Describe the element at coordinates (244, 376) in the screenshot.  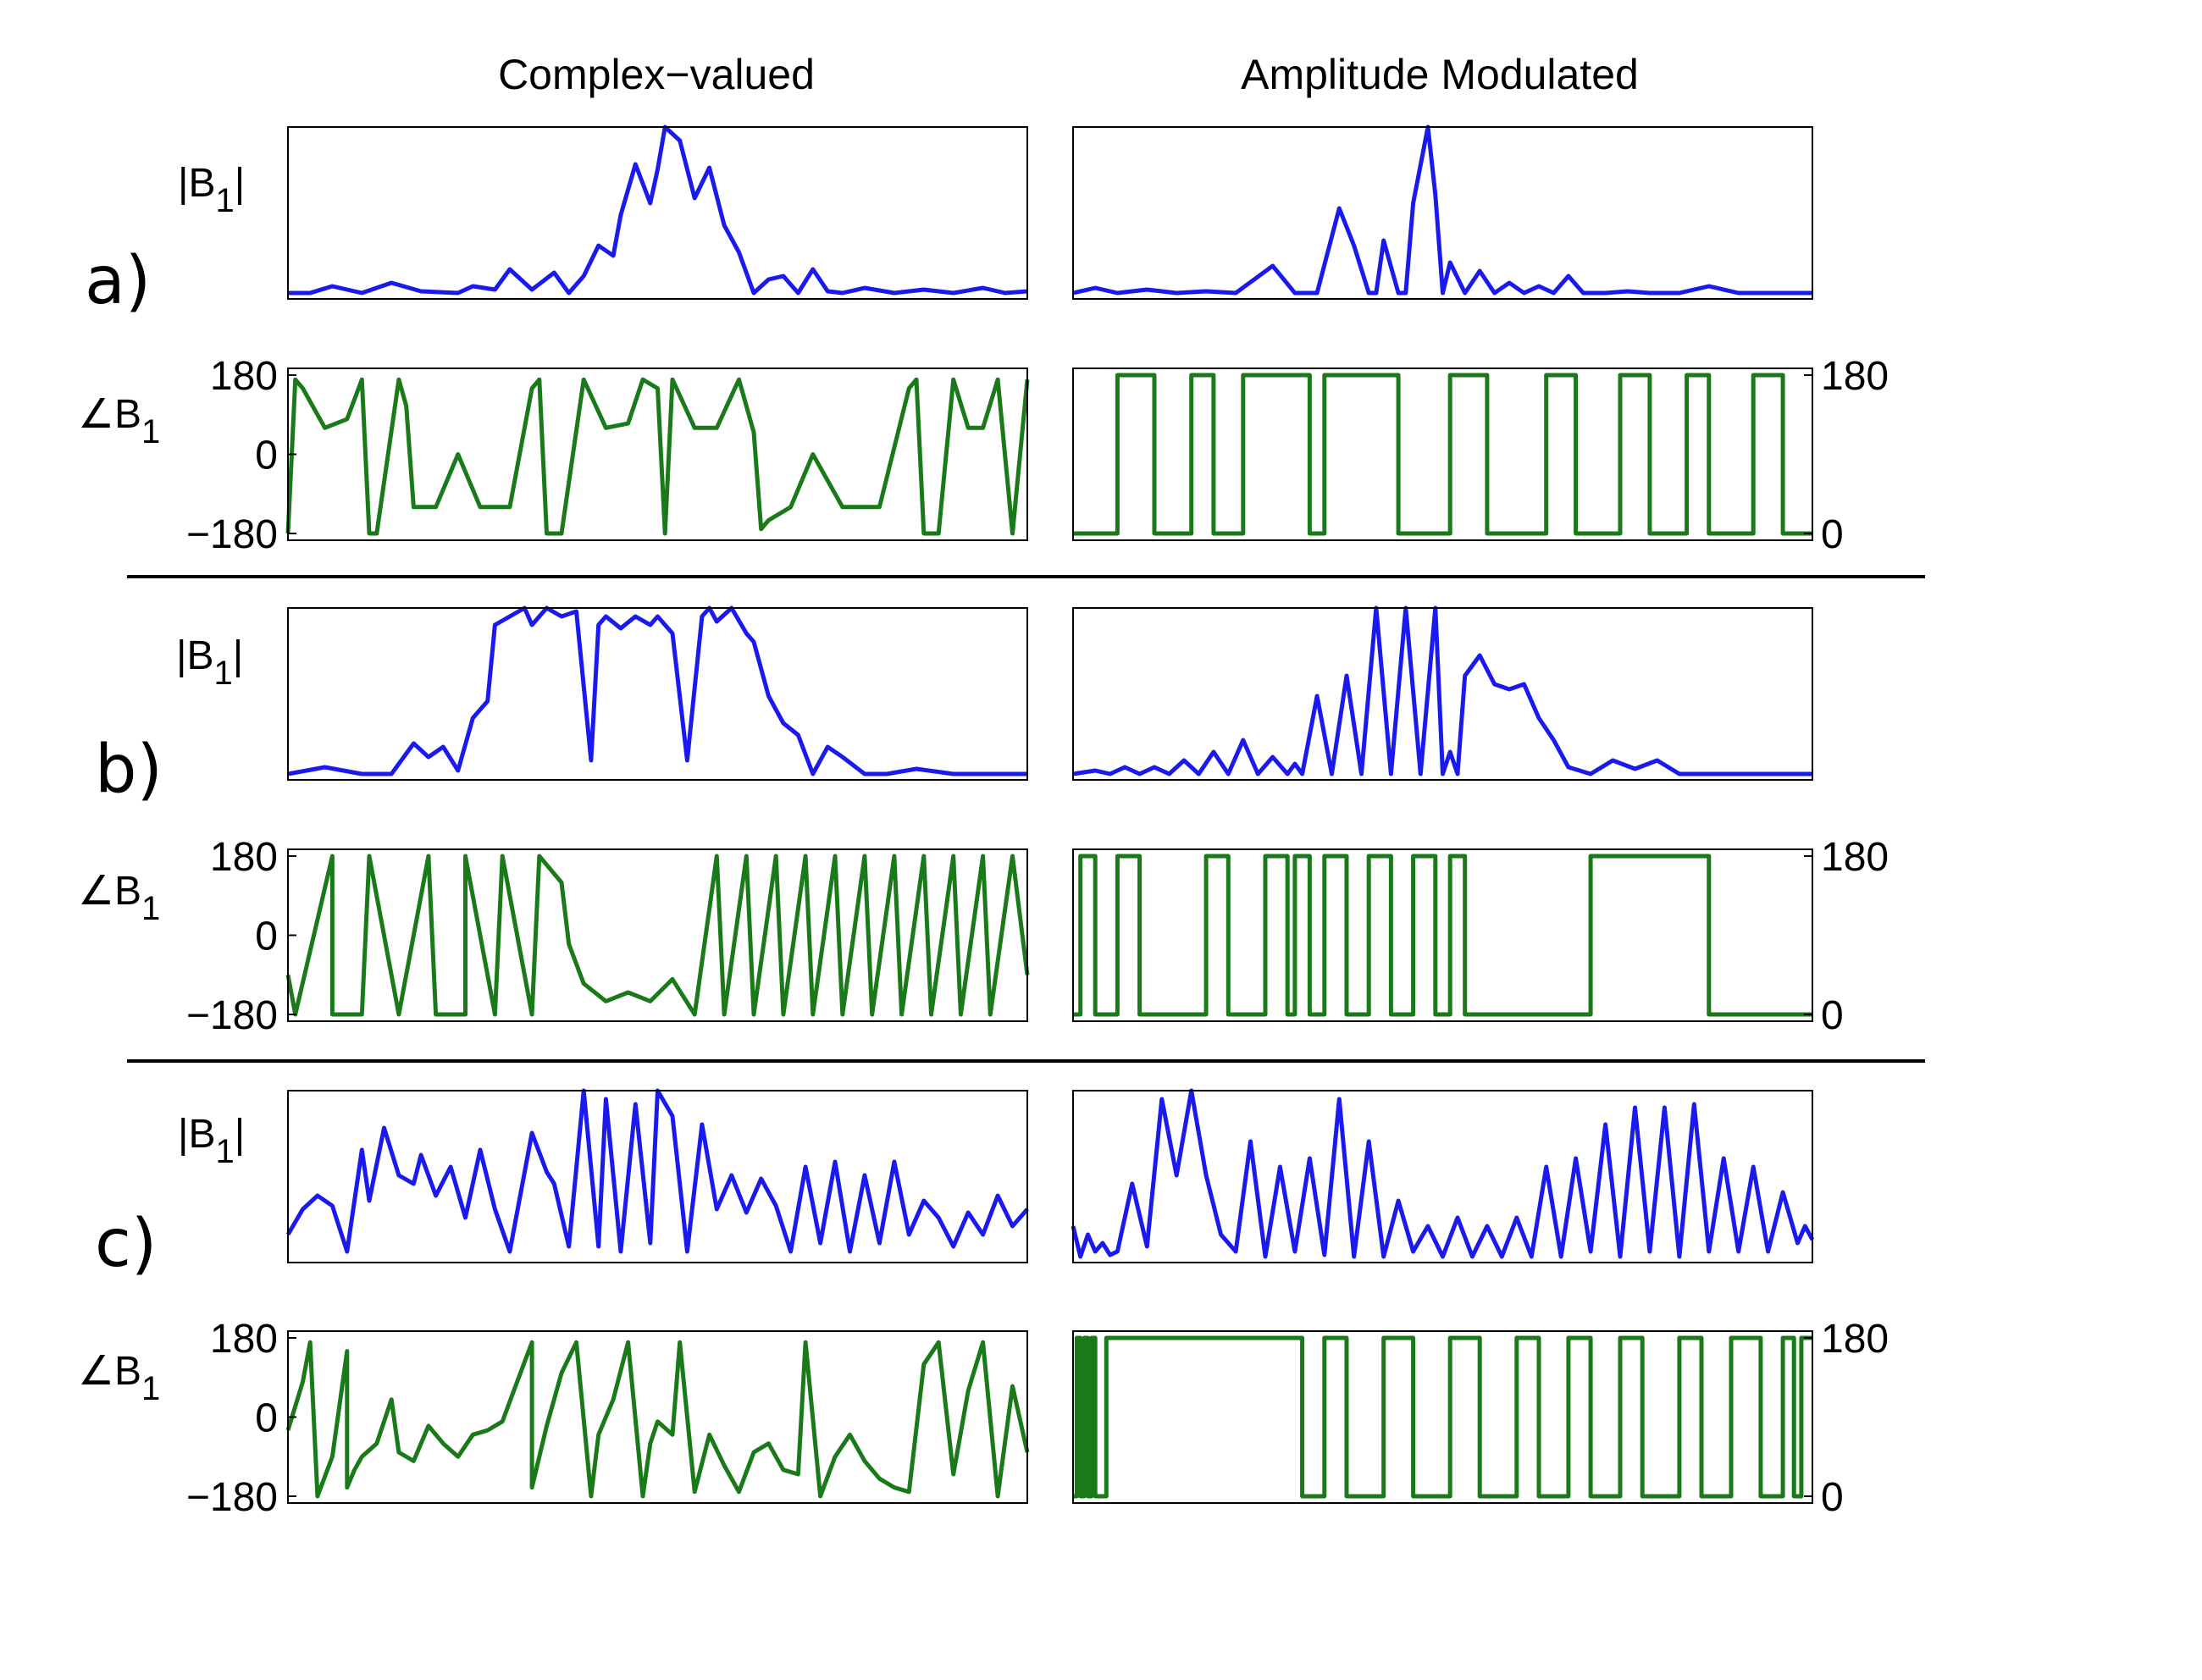
I see `a-phase-complex-tick-label: 180` at that location.